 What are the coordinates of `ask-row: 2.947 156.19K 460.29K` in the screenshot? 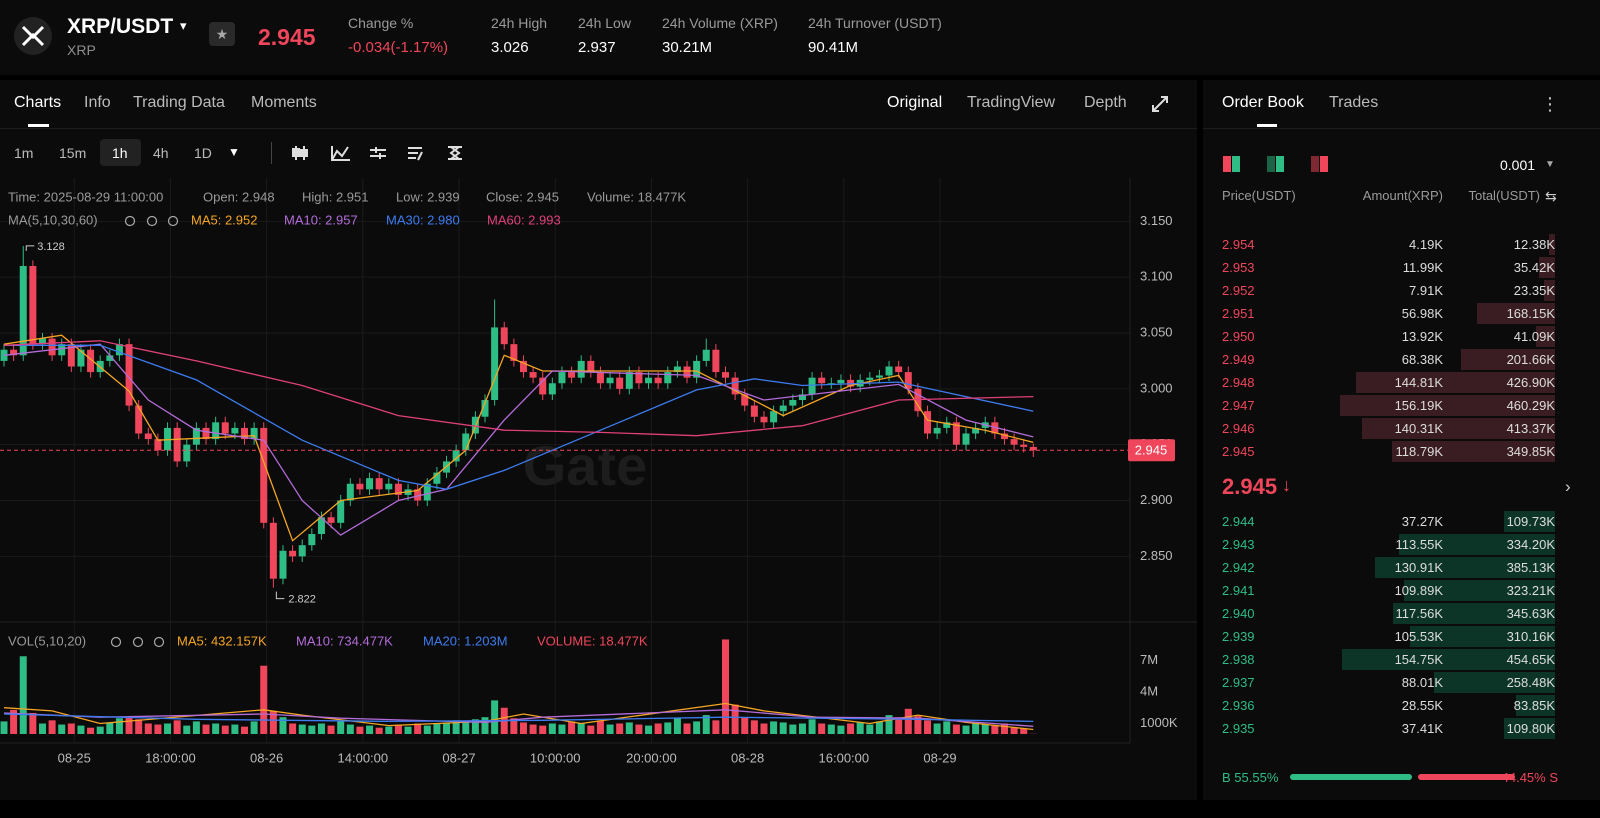 It's located at (1401, 405).